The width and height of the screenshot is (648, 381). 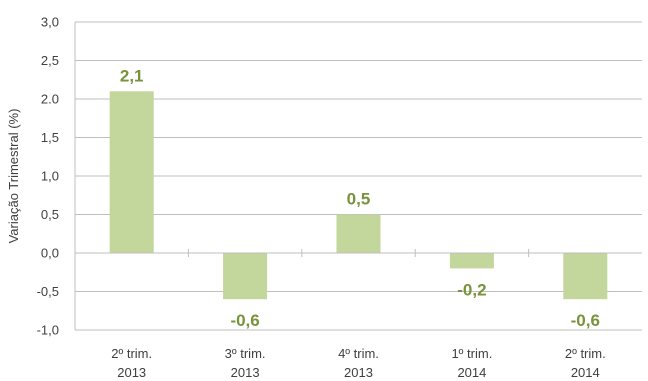 I want to click on y-axis-tick-labels: 3,0 2,5 2.0 1,5 1,0 0,5 0,0 -0,5 -1,0, so click(x=48, y=176).